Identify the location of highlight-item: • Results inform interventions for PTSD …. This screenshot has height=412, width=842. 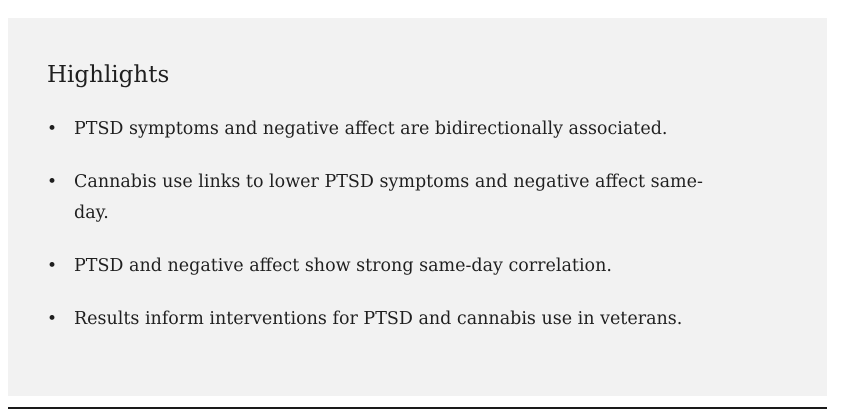
(377, 319).